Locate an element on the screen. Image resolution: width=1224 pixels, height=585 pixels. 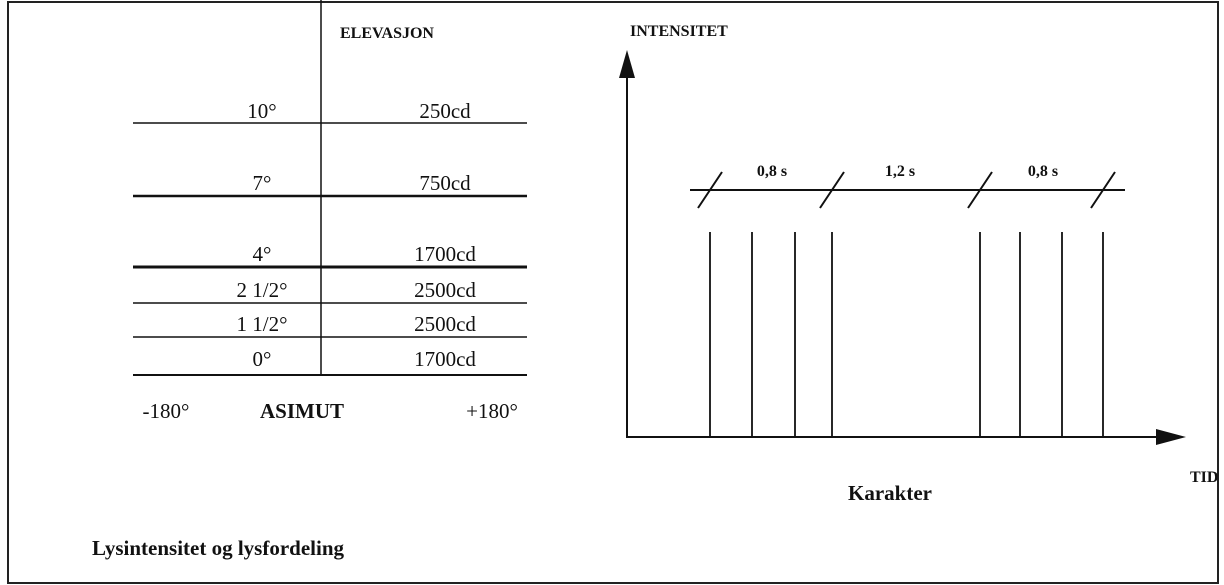
elevation: 1 1/2° is located at coordinates (262, 324).